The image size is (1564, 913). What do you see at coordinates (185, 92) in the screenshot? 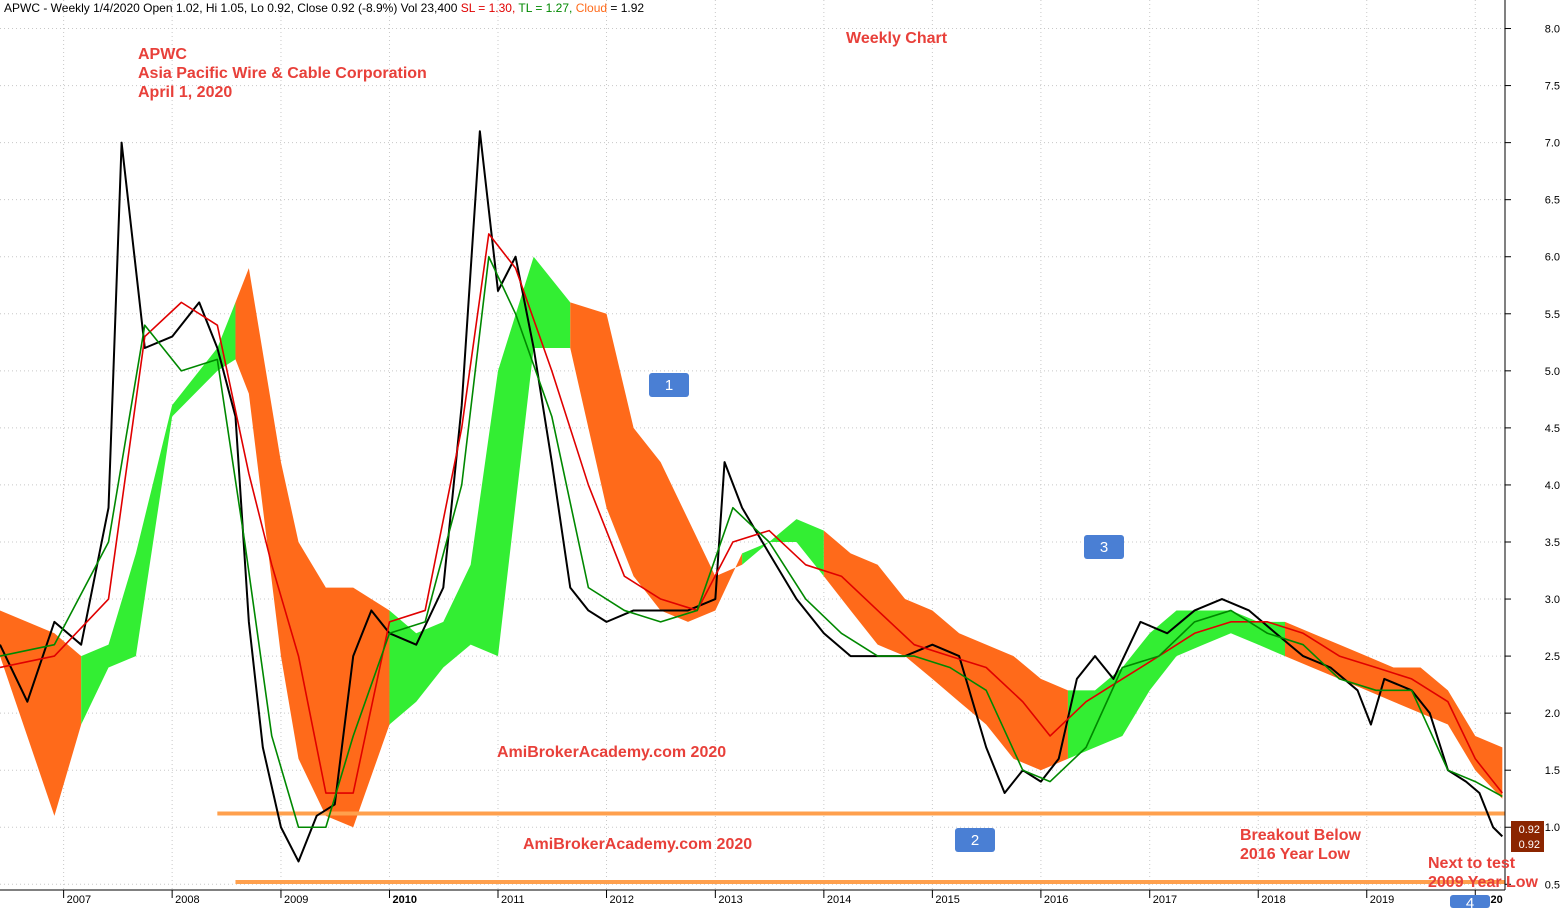
I see `date-label: April 1, 2020` at bounding box center [185, 92].